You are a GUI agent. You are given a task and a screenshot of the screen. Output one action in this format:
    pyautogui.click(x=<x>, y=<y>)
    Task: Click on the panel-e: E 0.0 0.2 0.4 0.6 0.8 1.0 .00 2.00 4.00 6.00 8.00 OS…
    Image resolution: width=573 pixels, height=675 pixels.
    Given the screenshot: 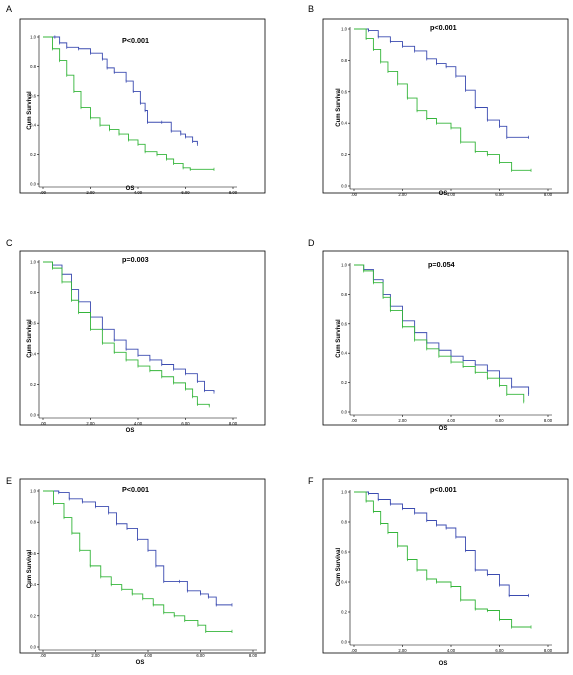 What is the action you would take?
    pyautogui.click(x=136, y=571)
    